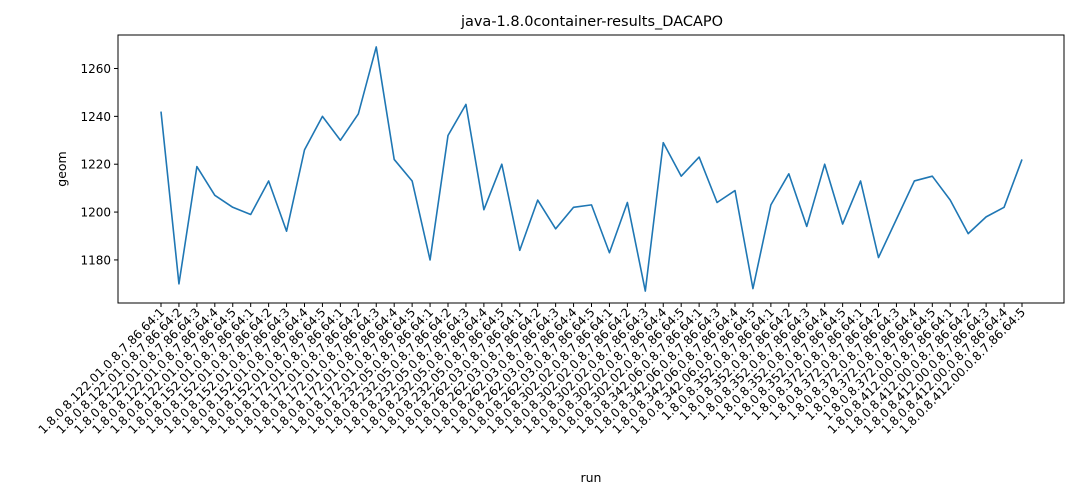 This screenshot has height=500, width=1080. I want to click on y-axis-label: geom, so click(61, 168).